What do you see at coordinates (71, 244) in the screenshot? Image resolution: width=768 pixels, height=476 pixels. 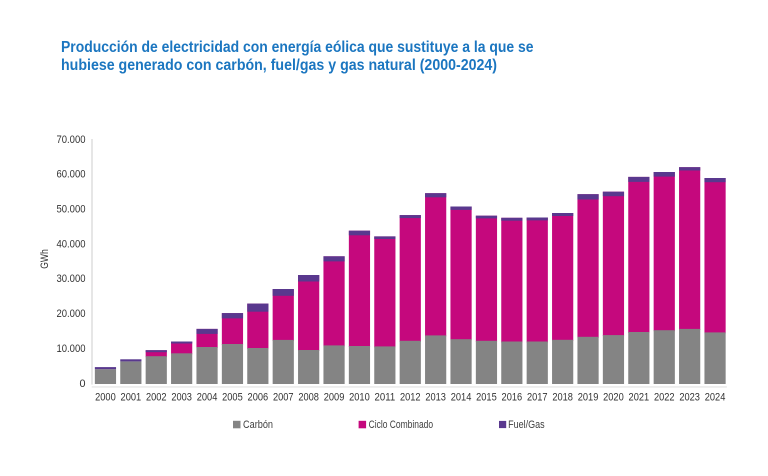 I see `svg-text: 40.000` at bounding box center [71, 244].